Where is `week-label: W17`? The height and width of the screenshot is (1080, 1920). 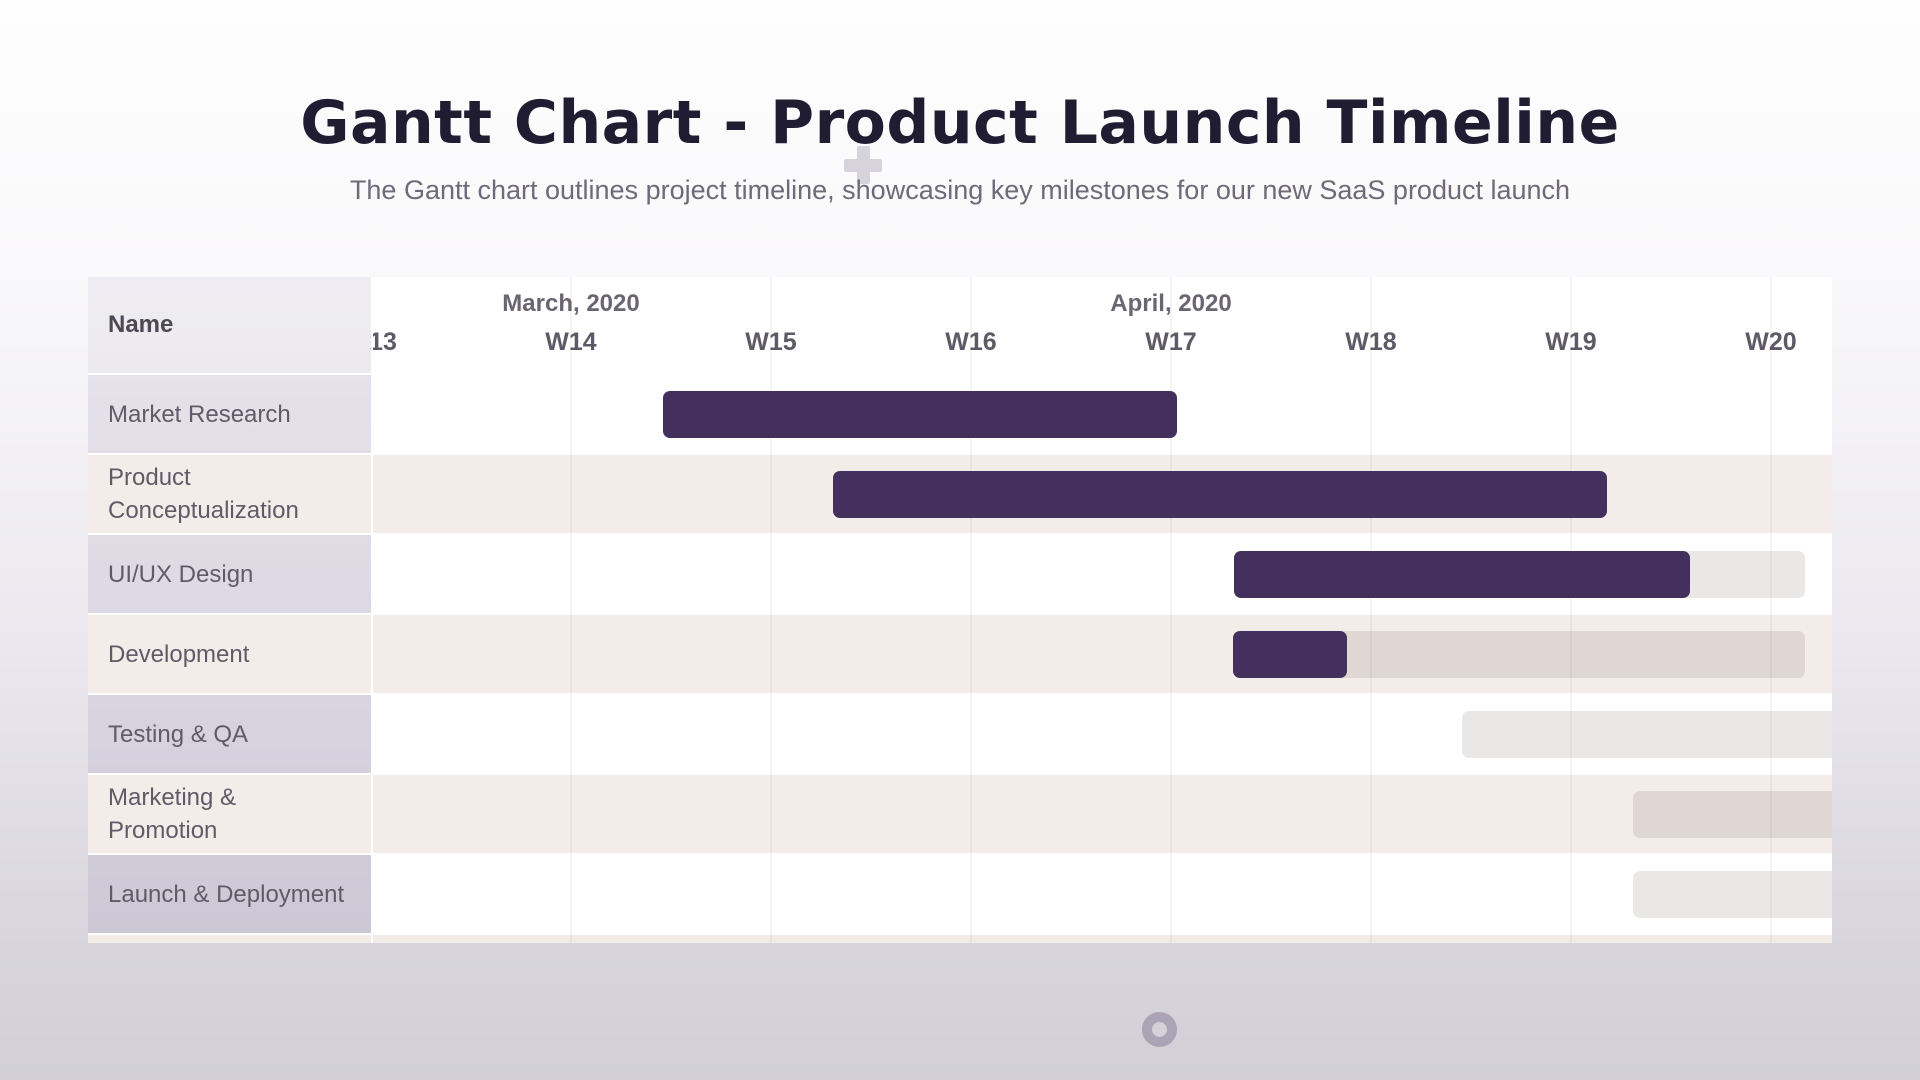 week-label: W17 is located at coordinates (1171, 342).